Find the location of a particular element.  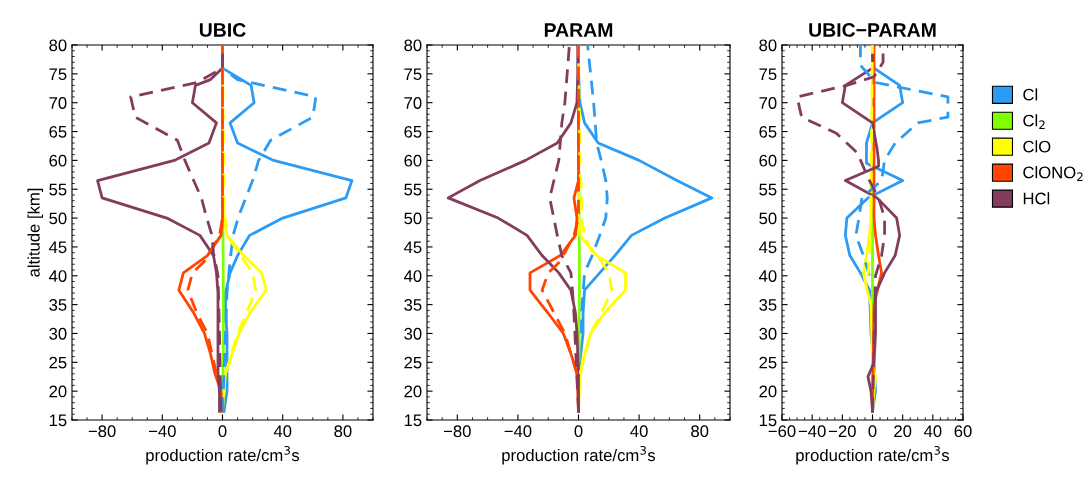

x-tick-label: −20 is located at coordinates (842, 431).